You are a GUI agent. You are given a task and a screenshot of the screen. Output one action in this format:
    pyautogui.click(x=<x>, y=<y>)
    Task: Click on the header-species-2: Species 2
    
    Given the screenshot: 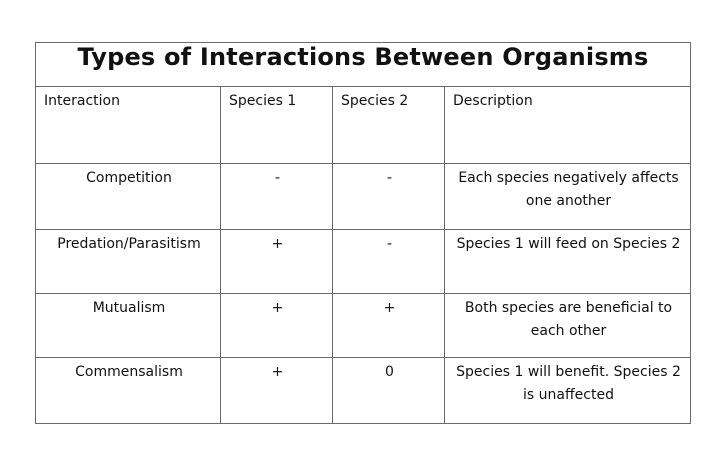 What is the action you would take?
    pyautogui.click(x=388, y=125)
    